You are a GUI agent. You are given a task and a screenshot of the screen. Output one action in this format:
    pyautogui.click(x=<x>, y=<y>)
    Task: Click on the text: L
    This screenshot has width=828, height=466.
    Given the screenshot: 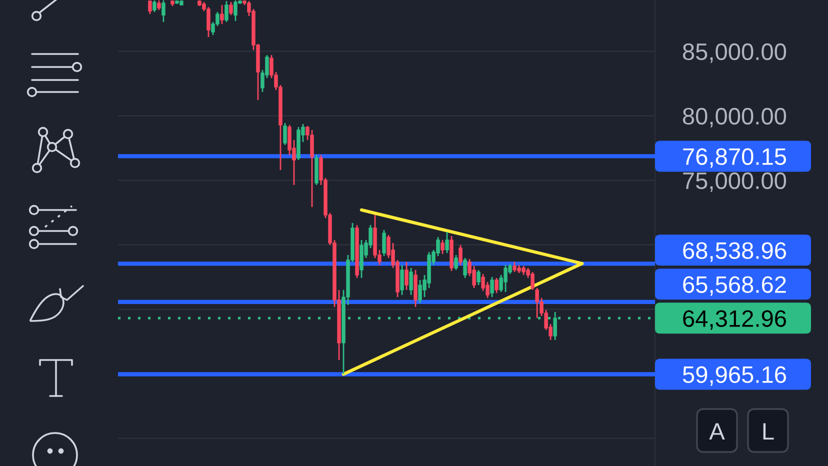 What is the action you would take?
    pyautogui.click(x=768, y=431)
    